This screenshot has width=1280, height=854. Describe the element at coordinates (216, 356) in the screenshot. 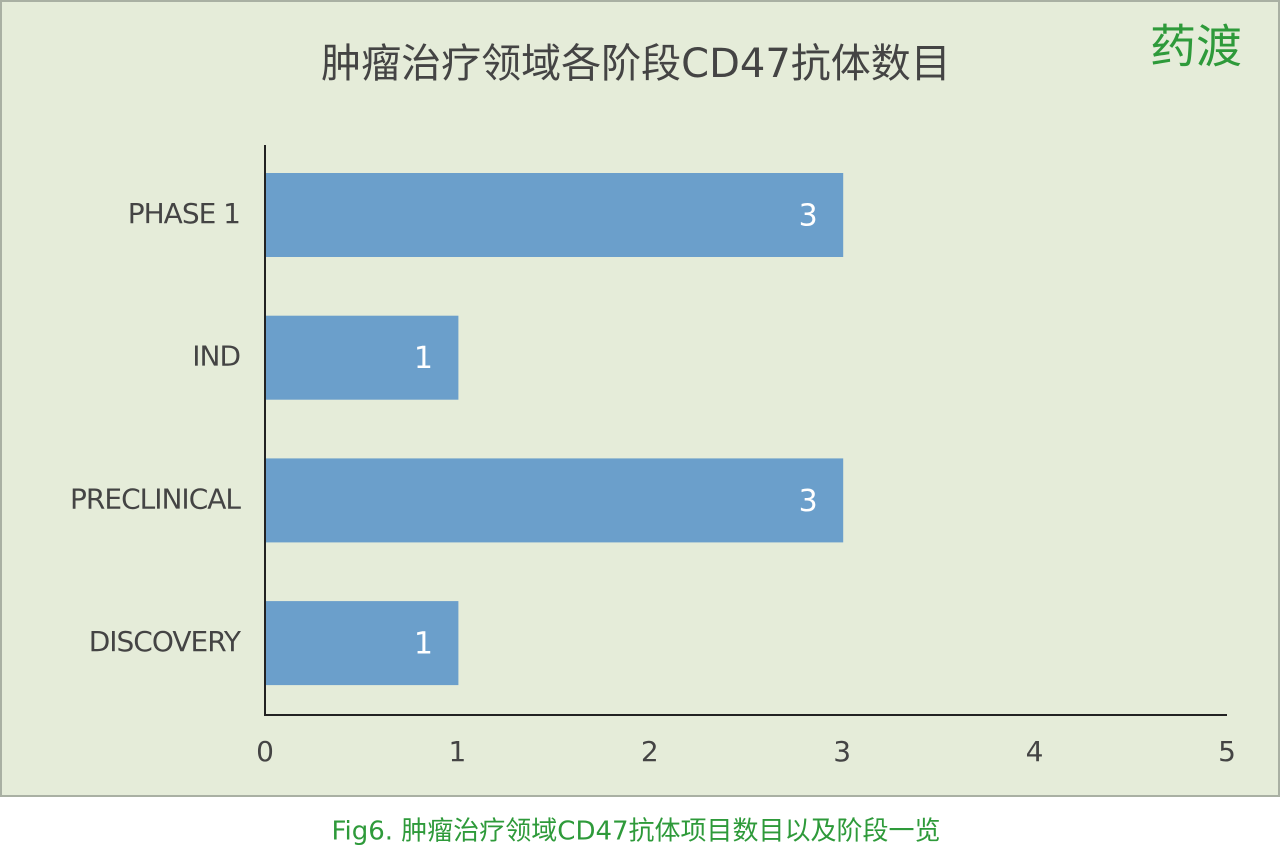

I see `y-tick-label: IND` at that location.